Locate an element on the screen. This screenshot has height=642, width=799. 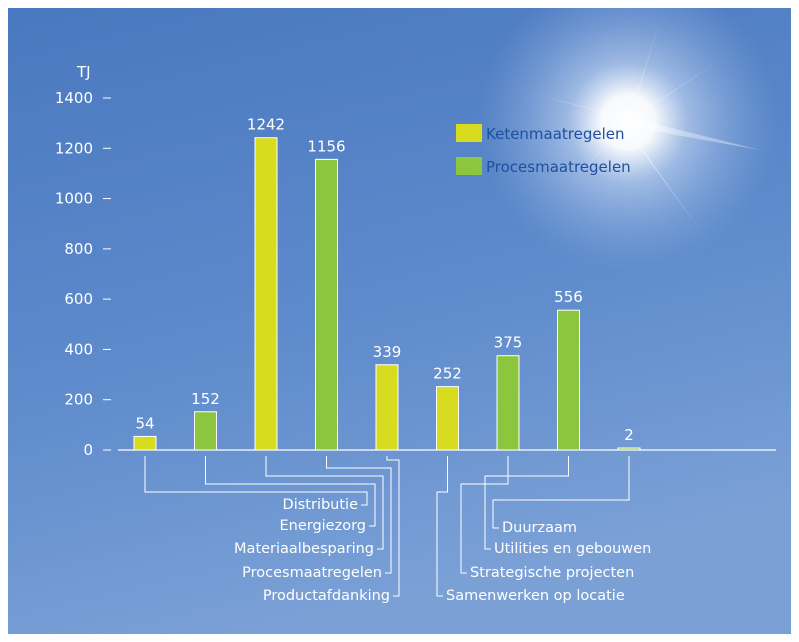
y-tick-label: 800 is located at coordinates (78, 249).